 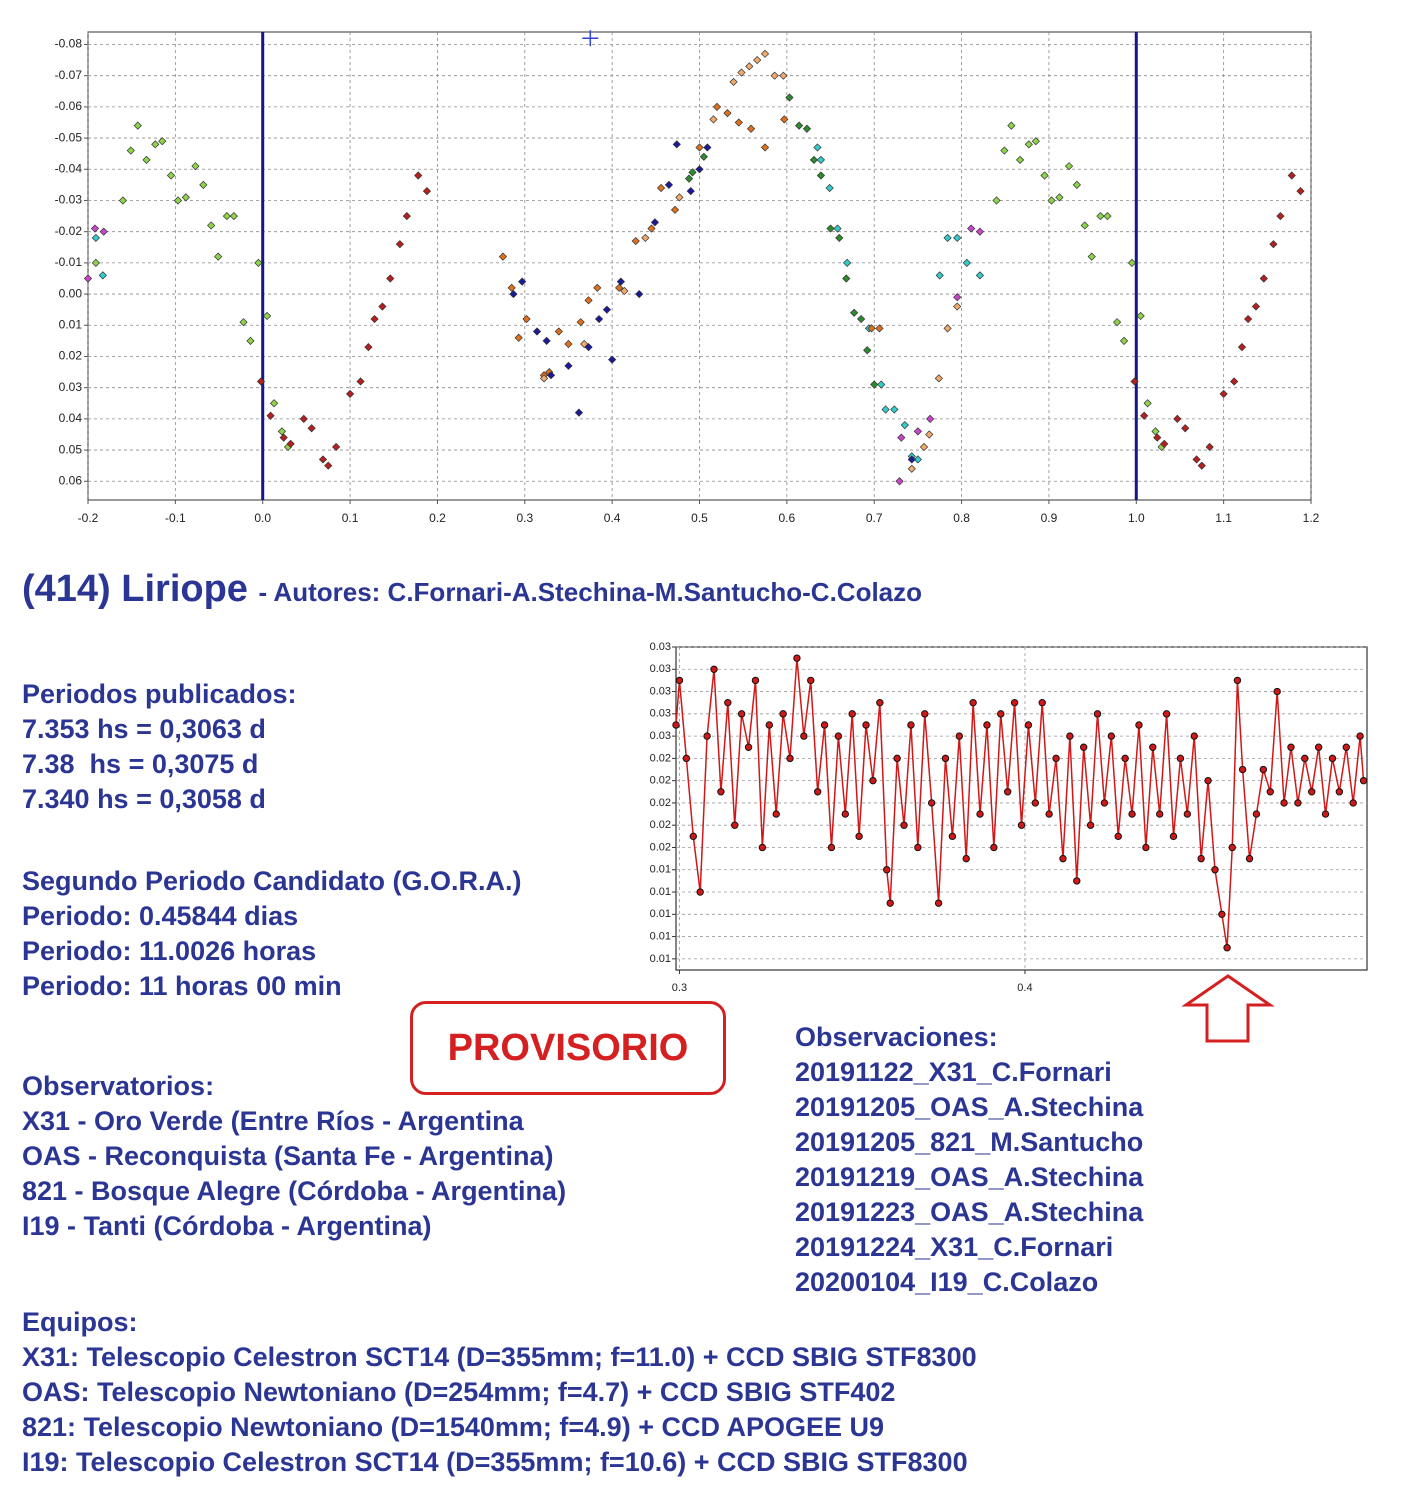 I want to click on x-tick-label: 0.2, so click(x=437, y=518).